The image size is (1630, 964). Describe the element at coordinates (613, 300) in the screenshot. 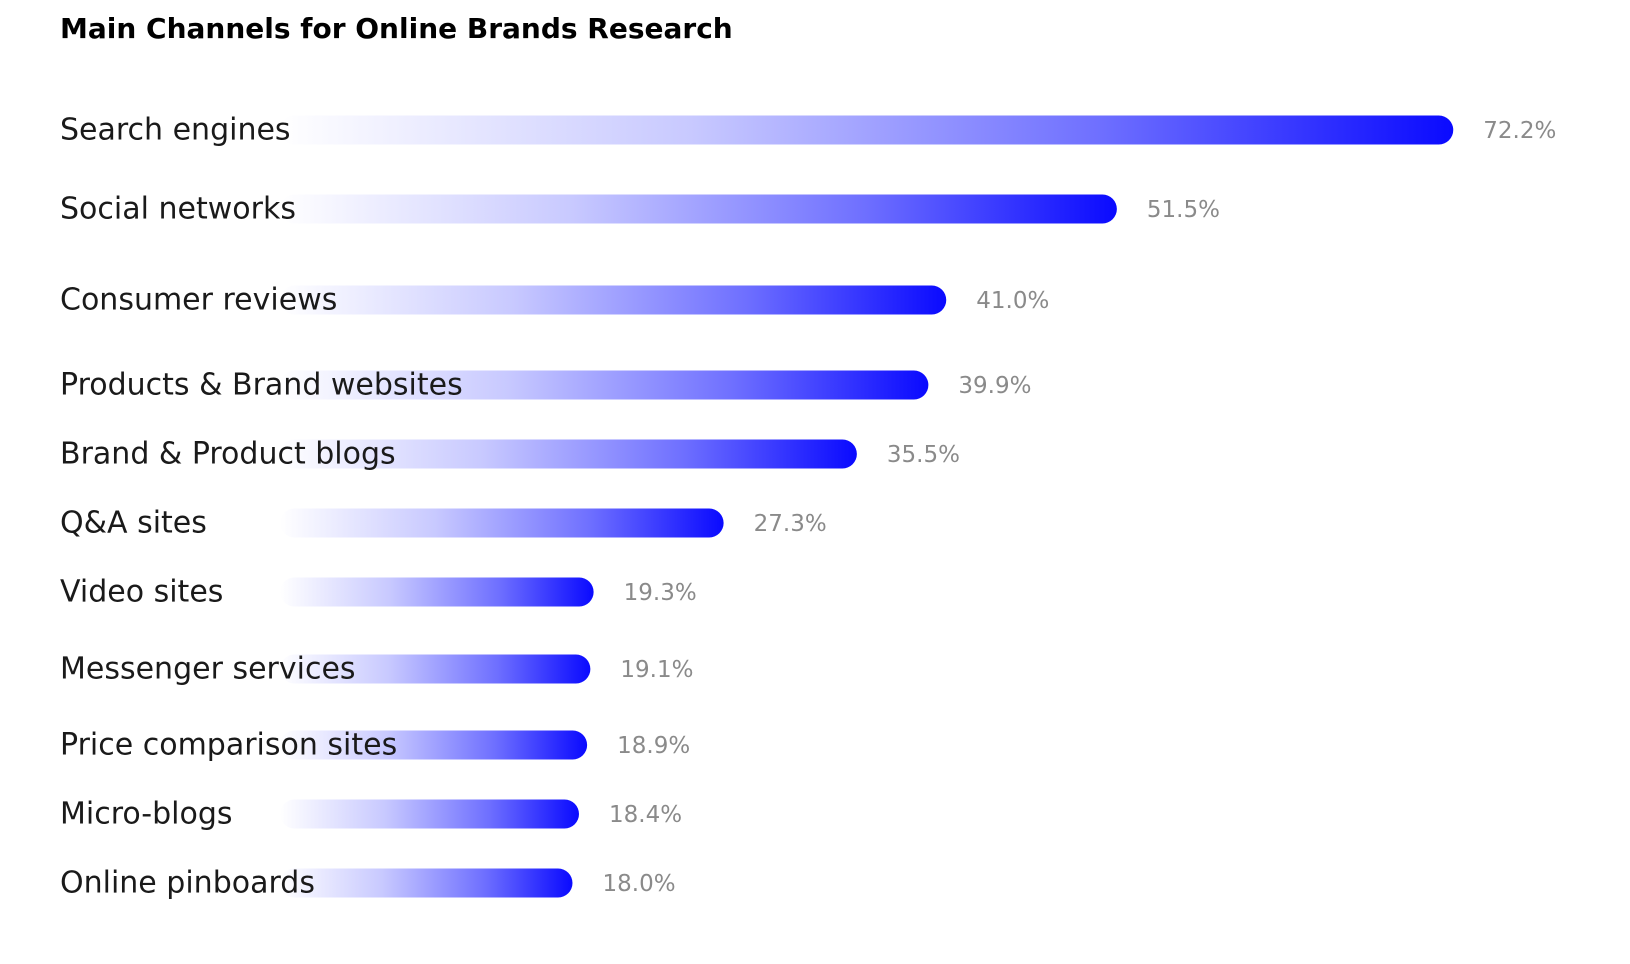

I see `bar-consumer-reviews` at that location.